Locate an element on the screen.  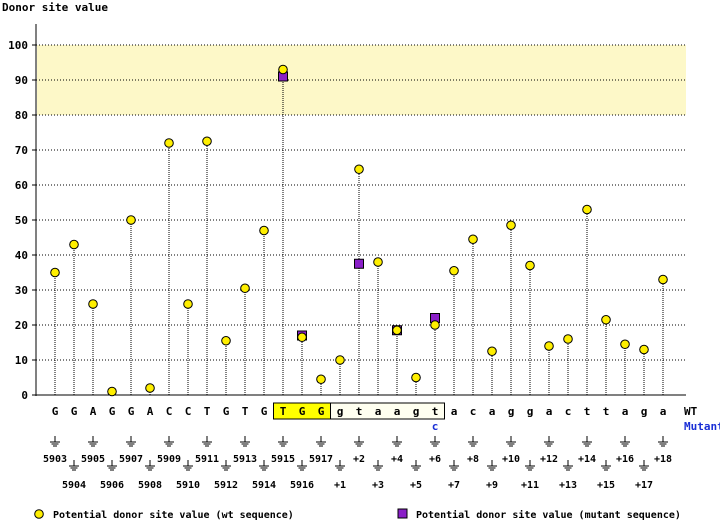
intron-box is located at coordinates (387, 411).